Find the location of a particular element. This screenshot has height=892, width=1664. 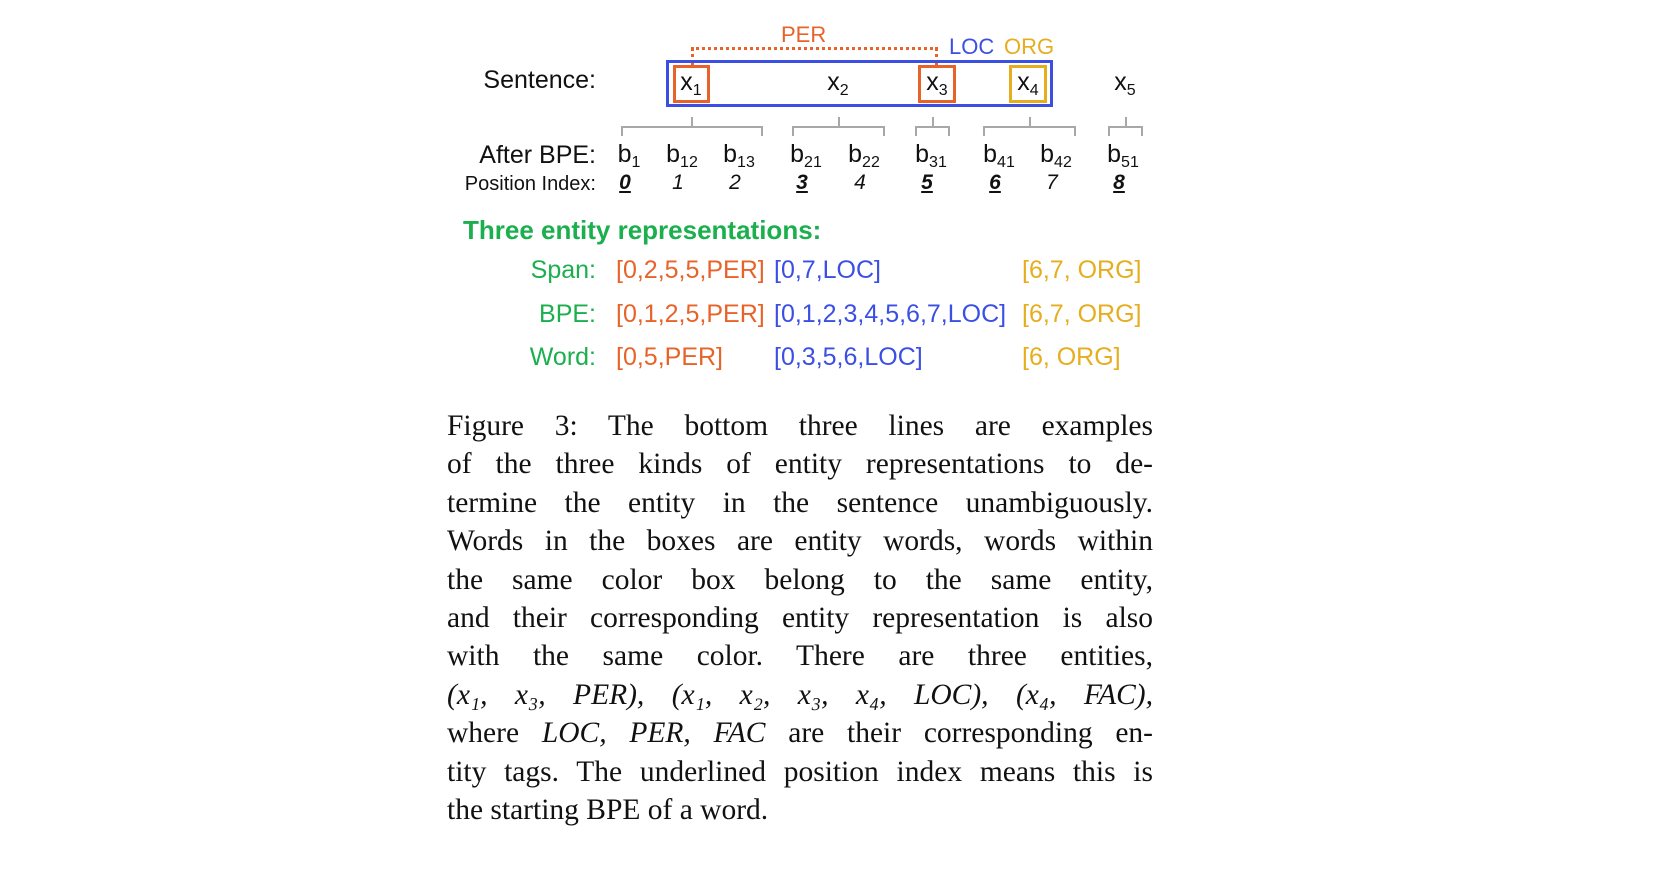

loc-tag: LOC is located at coordinates (972, 46).